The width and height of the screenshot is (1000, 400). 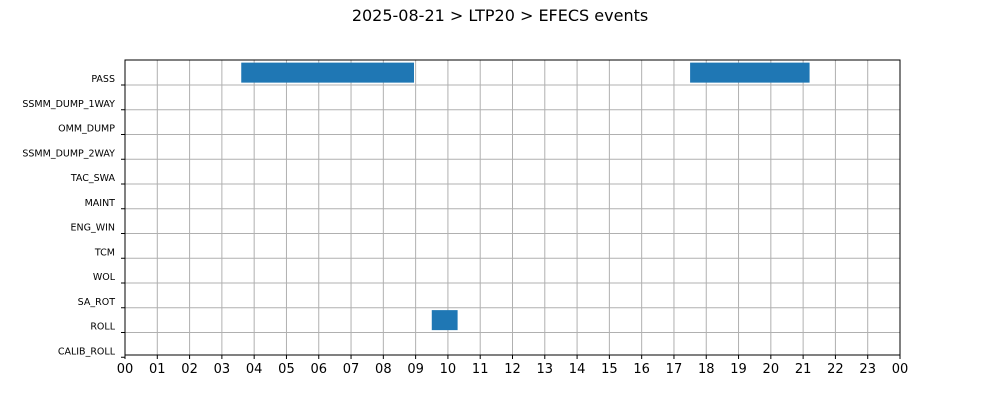 I want to click on chart-title: 2025-08-21 > LTP20 > EFECS events, so click(x=500, y=15).